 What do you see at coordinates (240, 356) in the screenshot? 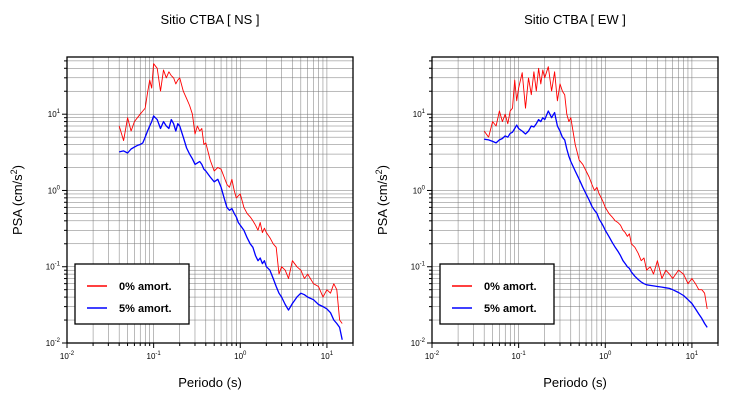
I see `chart-0-xtick-label: 10⁰` at bounding box center [240, 356].